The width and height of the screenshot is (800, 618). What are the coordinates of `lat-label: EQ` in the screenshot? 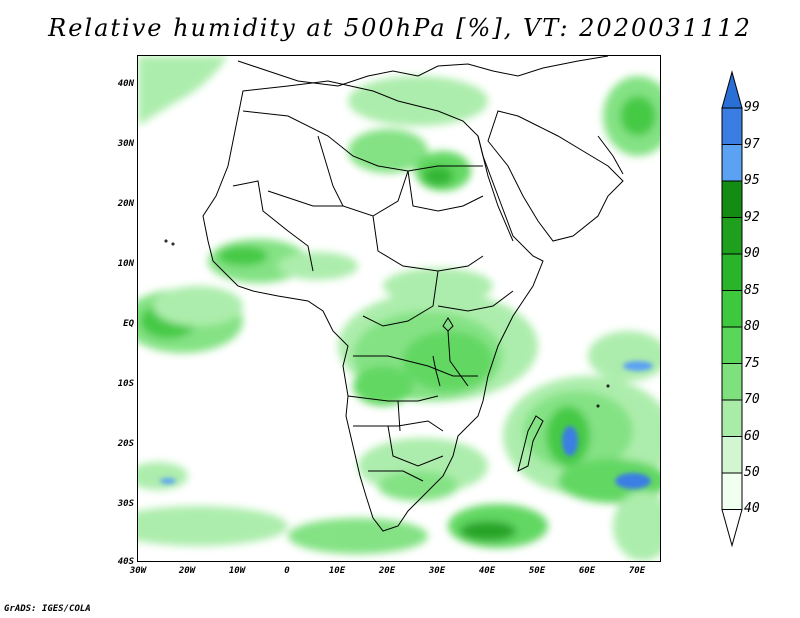 It's located at (128, 324).